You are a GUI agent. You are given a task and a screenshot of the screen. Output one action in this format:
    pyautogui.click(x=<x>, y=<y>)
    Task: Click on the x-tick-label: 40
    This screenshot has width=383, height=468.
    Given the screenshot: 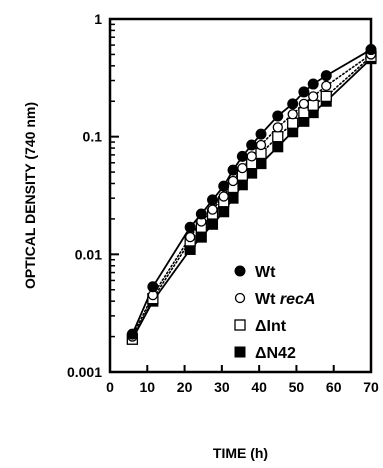 What is the action you would take?
    pyautogui.click(x=259, y=387)
    